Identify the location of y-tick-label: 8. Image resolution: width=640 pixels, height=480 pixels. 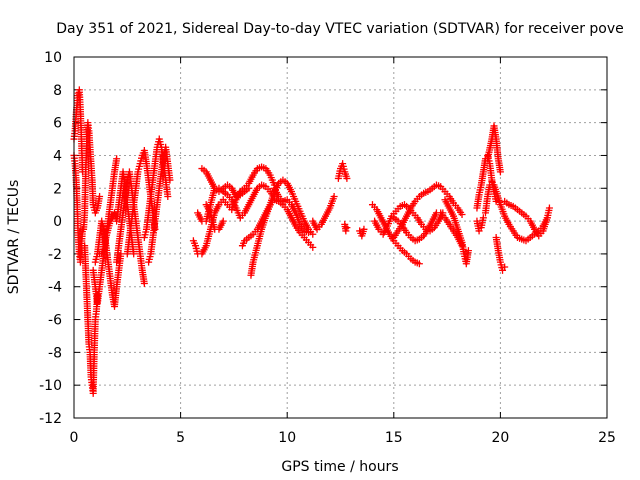
(57, 91).